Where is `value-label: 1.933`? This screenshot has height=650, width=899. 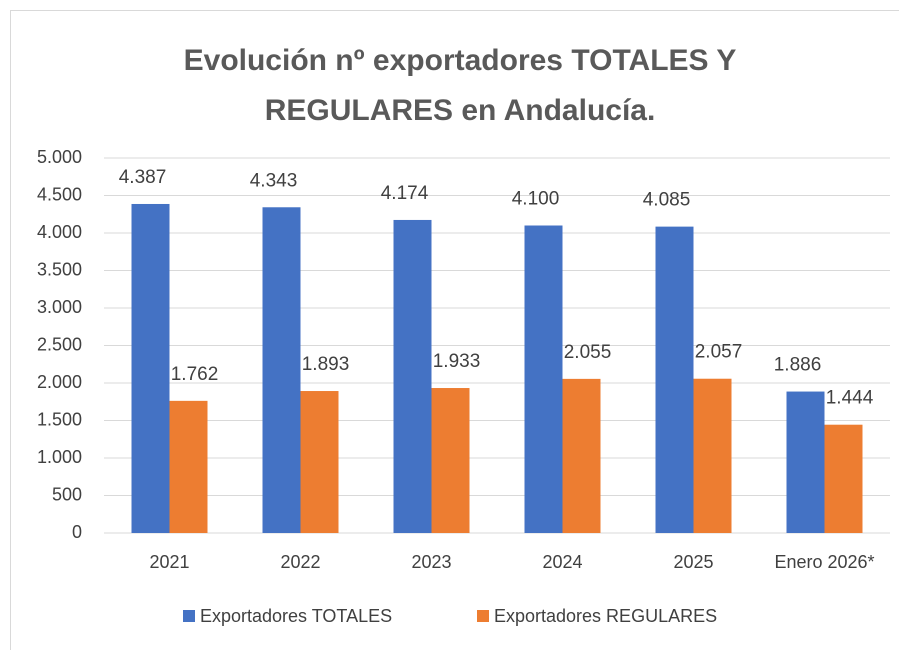
value-label: 1.933 is located at coordinates (457, 361).